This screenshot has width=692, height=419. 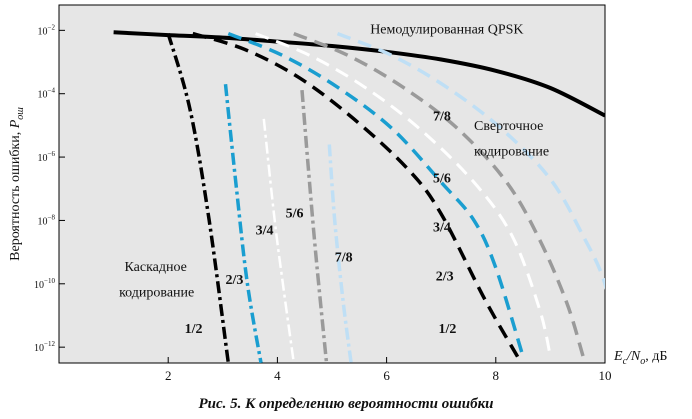 I want to click on y-tick-label: 10⁻², so click(x=47, y=30).